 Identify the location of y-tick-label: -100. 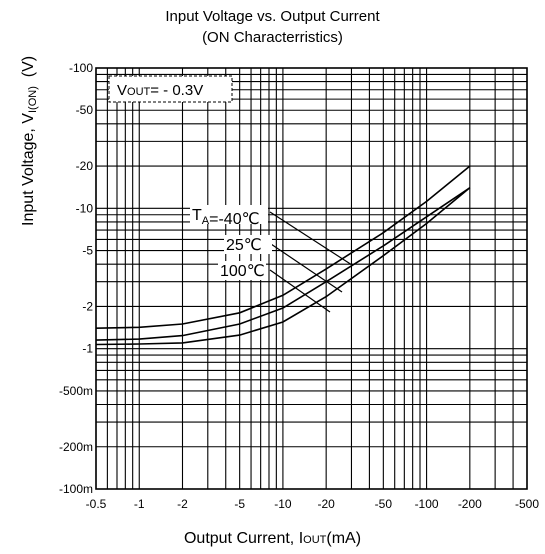
(81, 68).